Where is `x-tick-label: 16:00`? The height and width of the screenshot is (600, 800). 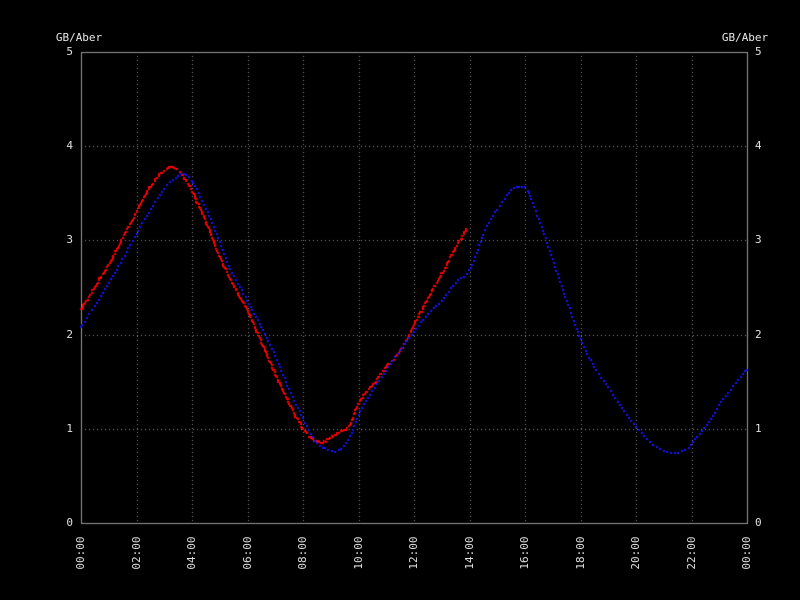
x-tick-label: 16:00 is located at coordinates (524, 553).